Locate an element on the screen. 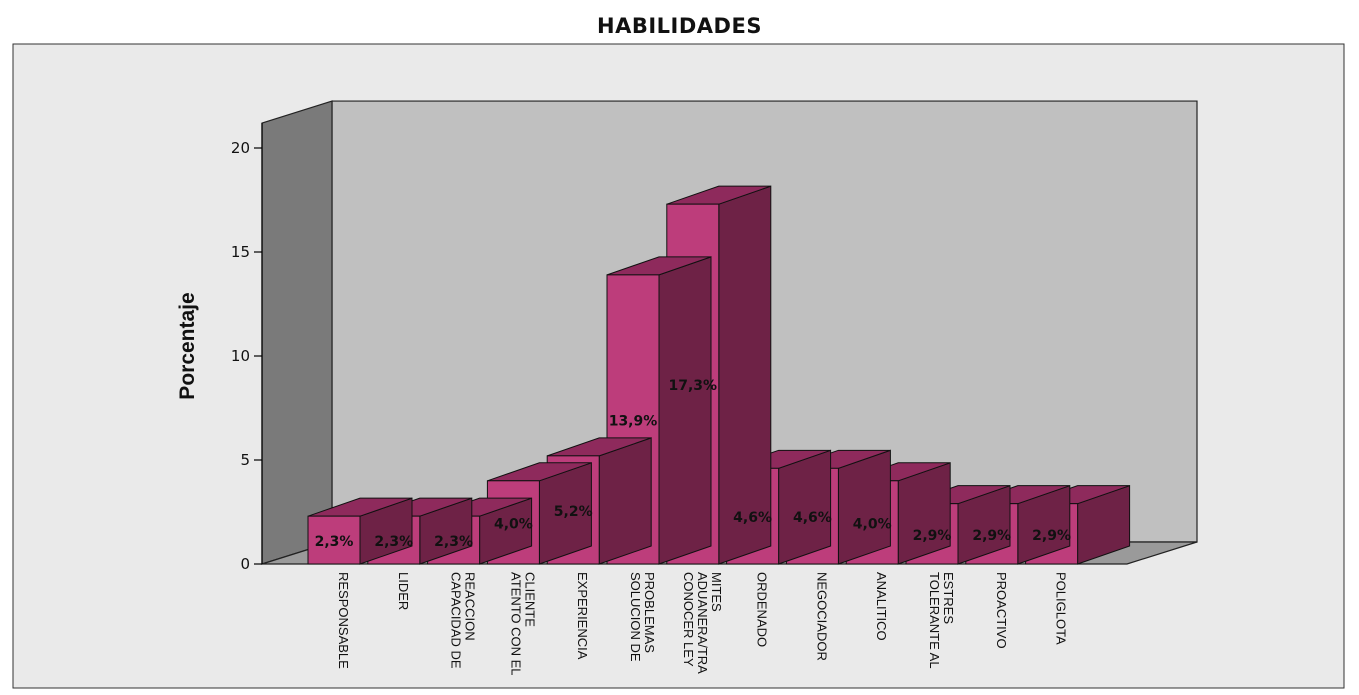 This screenshot has height=695, width=1359. y-axis-title: Porcentaje is located at coordinates (187, 345).